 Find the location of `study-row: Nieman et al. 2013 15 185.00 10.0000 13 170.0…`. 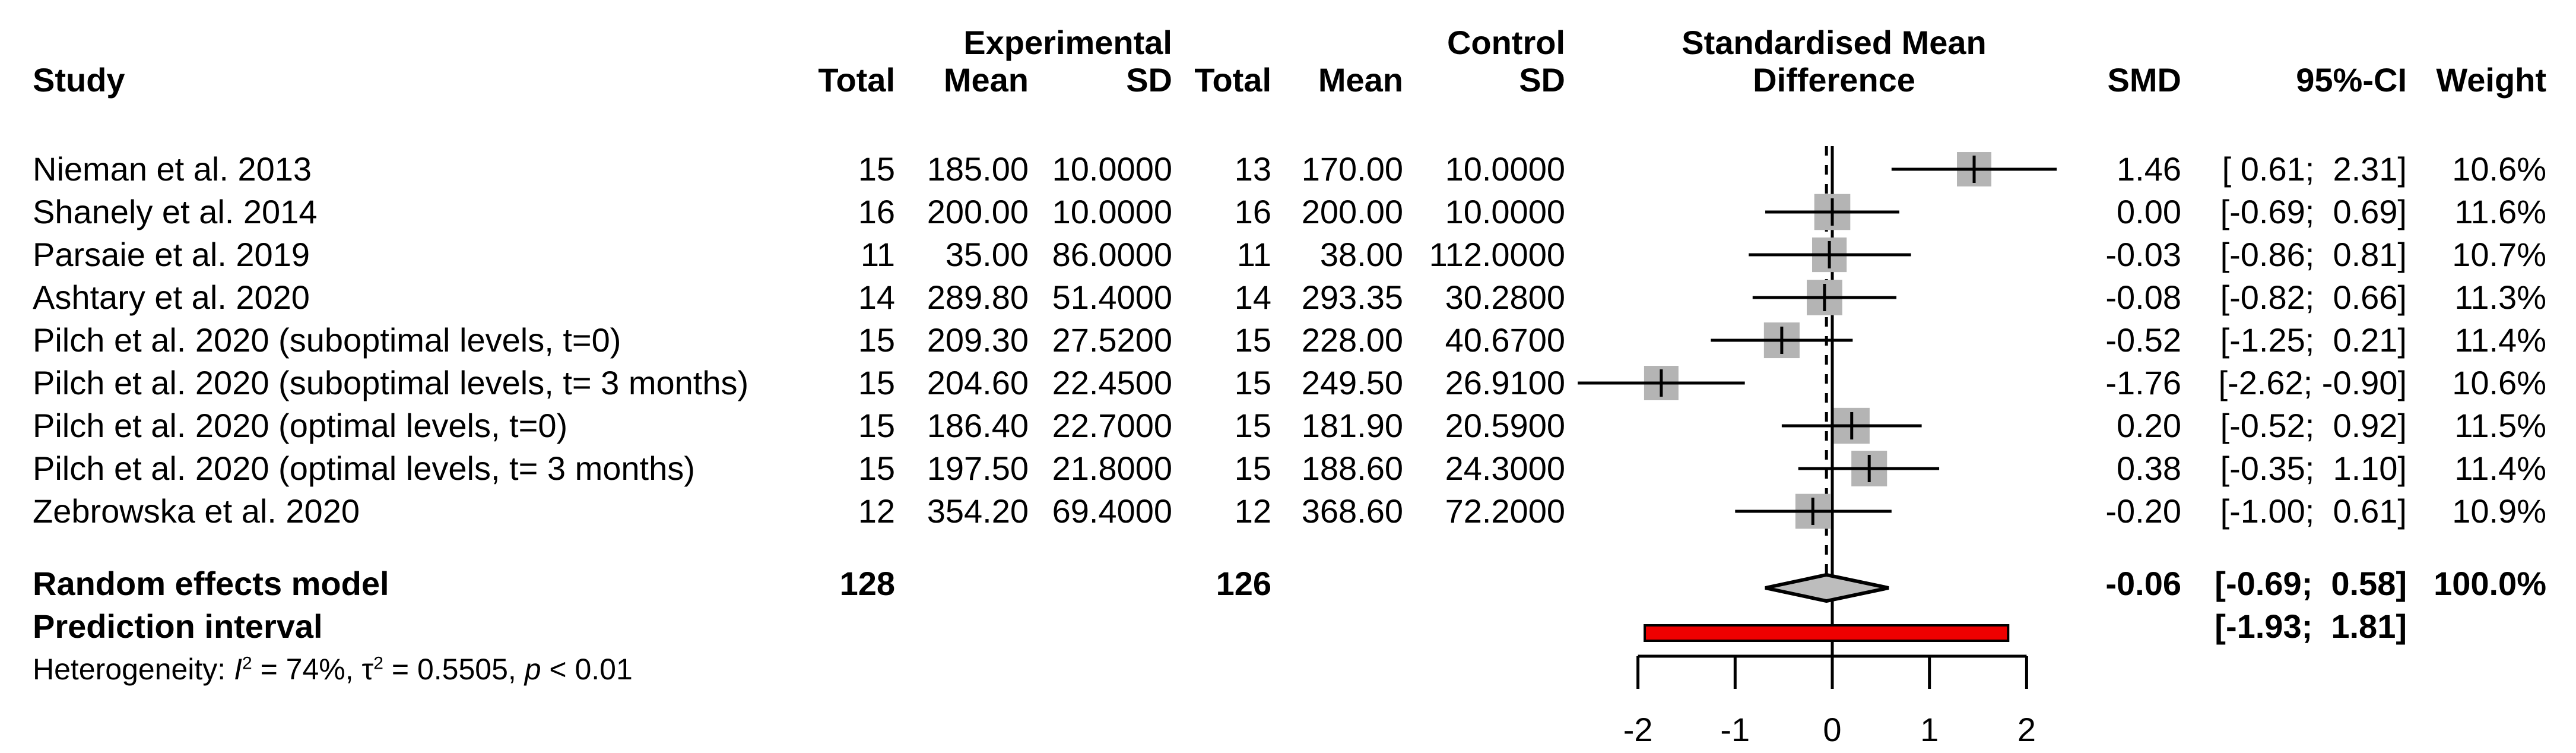

study-row: Nieman et al. 2013 15 185.00 10.0000 13 170.0… is located at coordinates (1288, 169).